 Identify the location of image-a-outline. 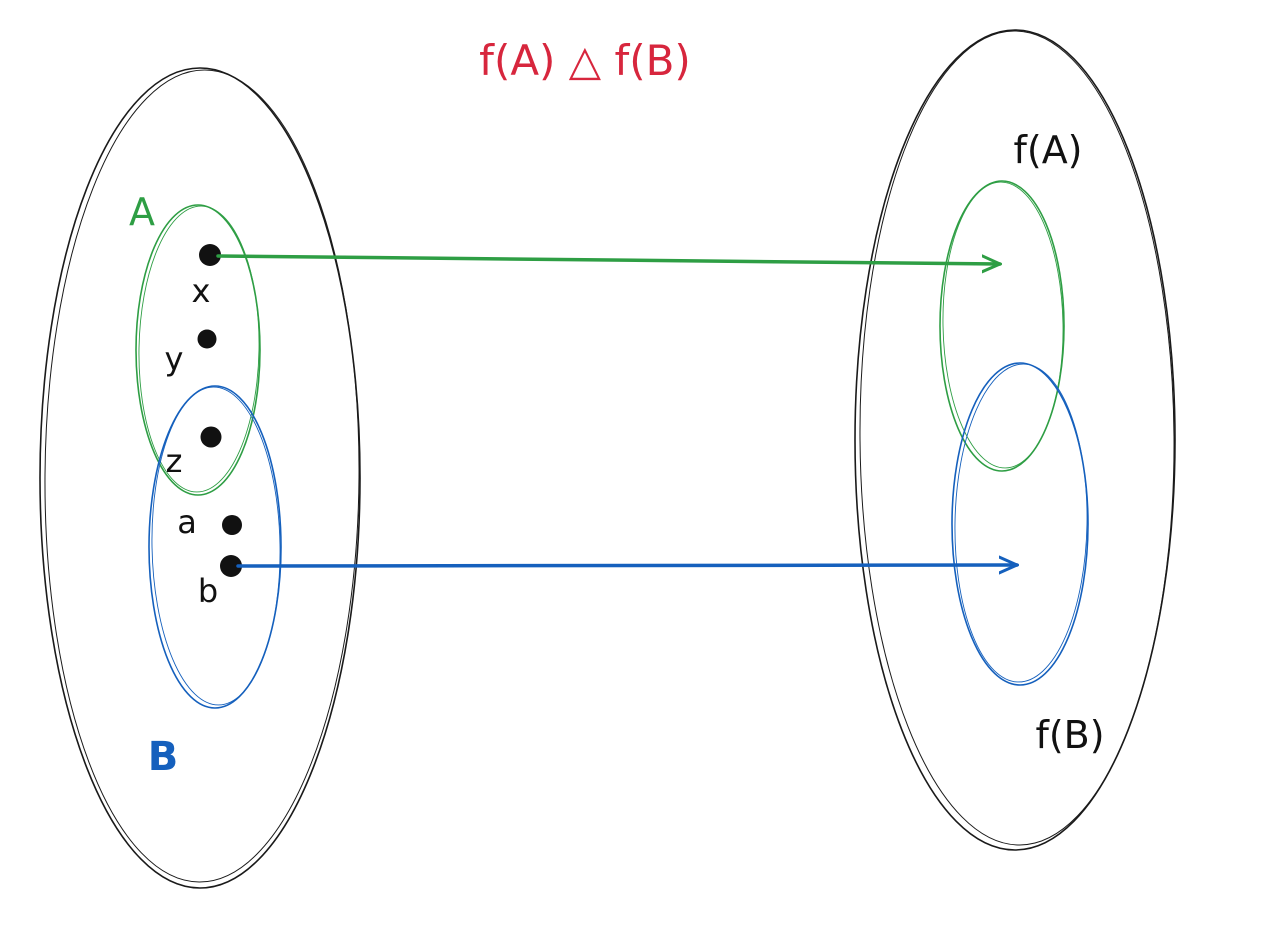
(1002, 326).